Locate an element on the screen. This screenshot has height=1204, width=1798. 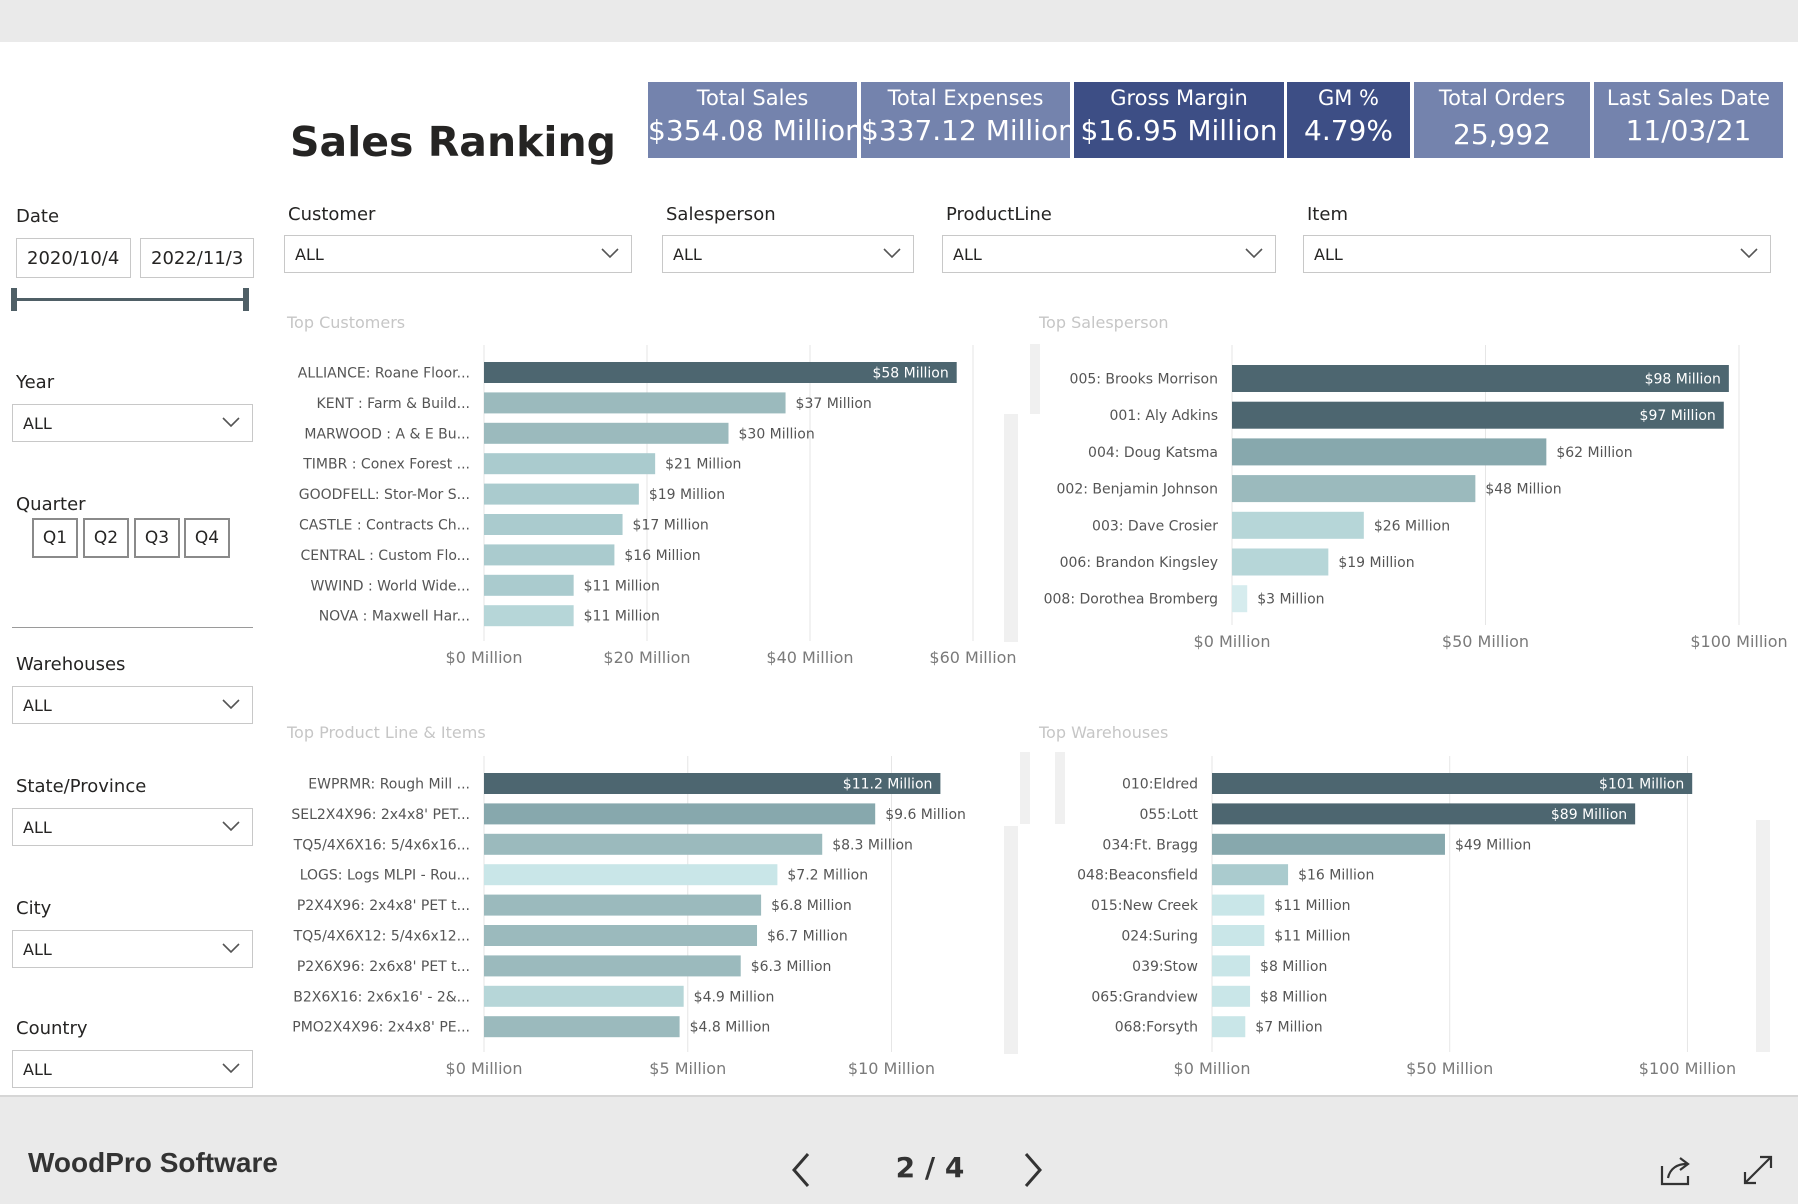
warehouses-scrollbar is located at coordinates (1763, 936).